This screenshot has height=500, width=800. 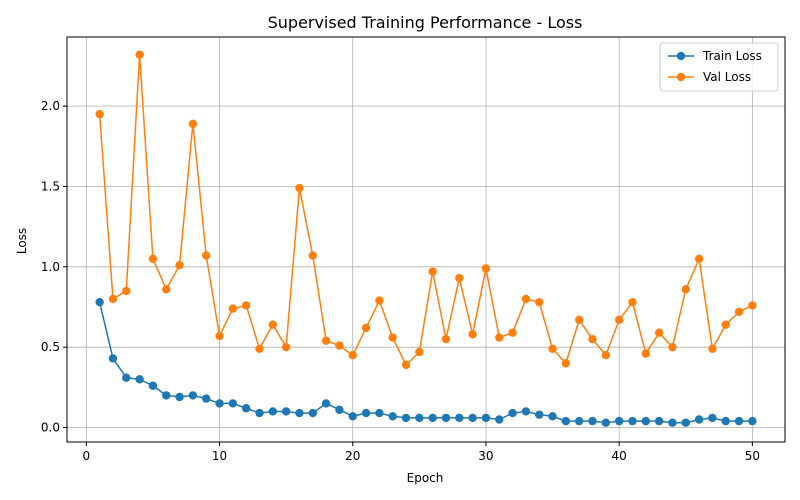 What do you see at coordinates (727, 77) in the screenshot?
I see `legend-label: Val Loss` at bounding box center [727, 77].